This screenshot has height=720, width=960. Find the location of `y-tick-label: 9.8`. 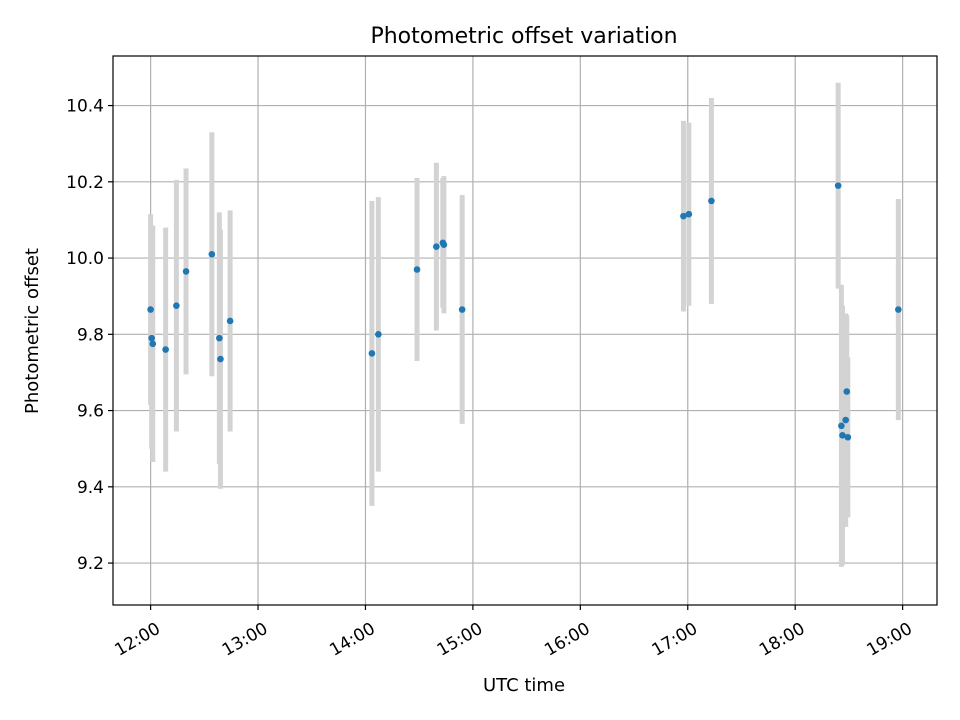

y-tick-label: 9.8 is located at coordinates (90, 335).